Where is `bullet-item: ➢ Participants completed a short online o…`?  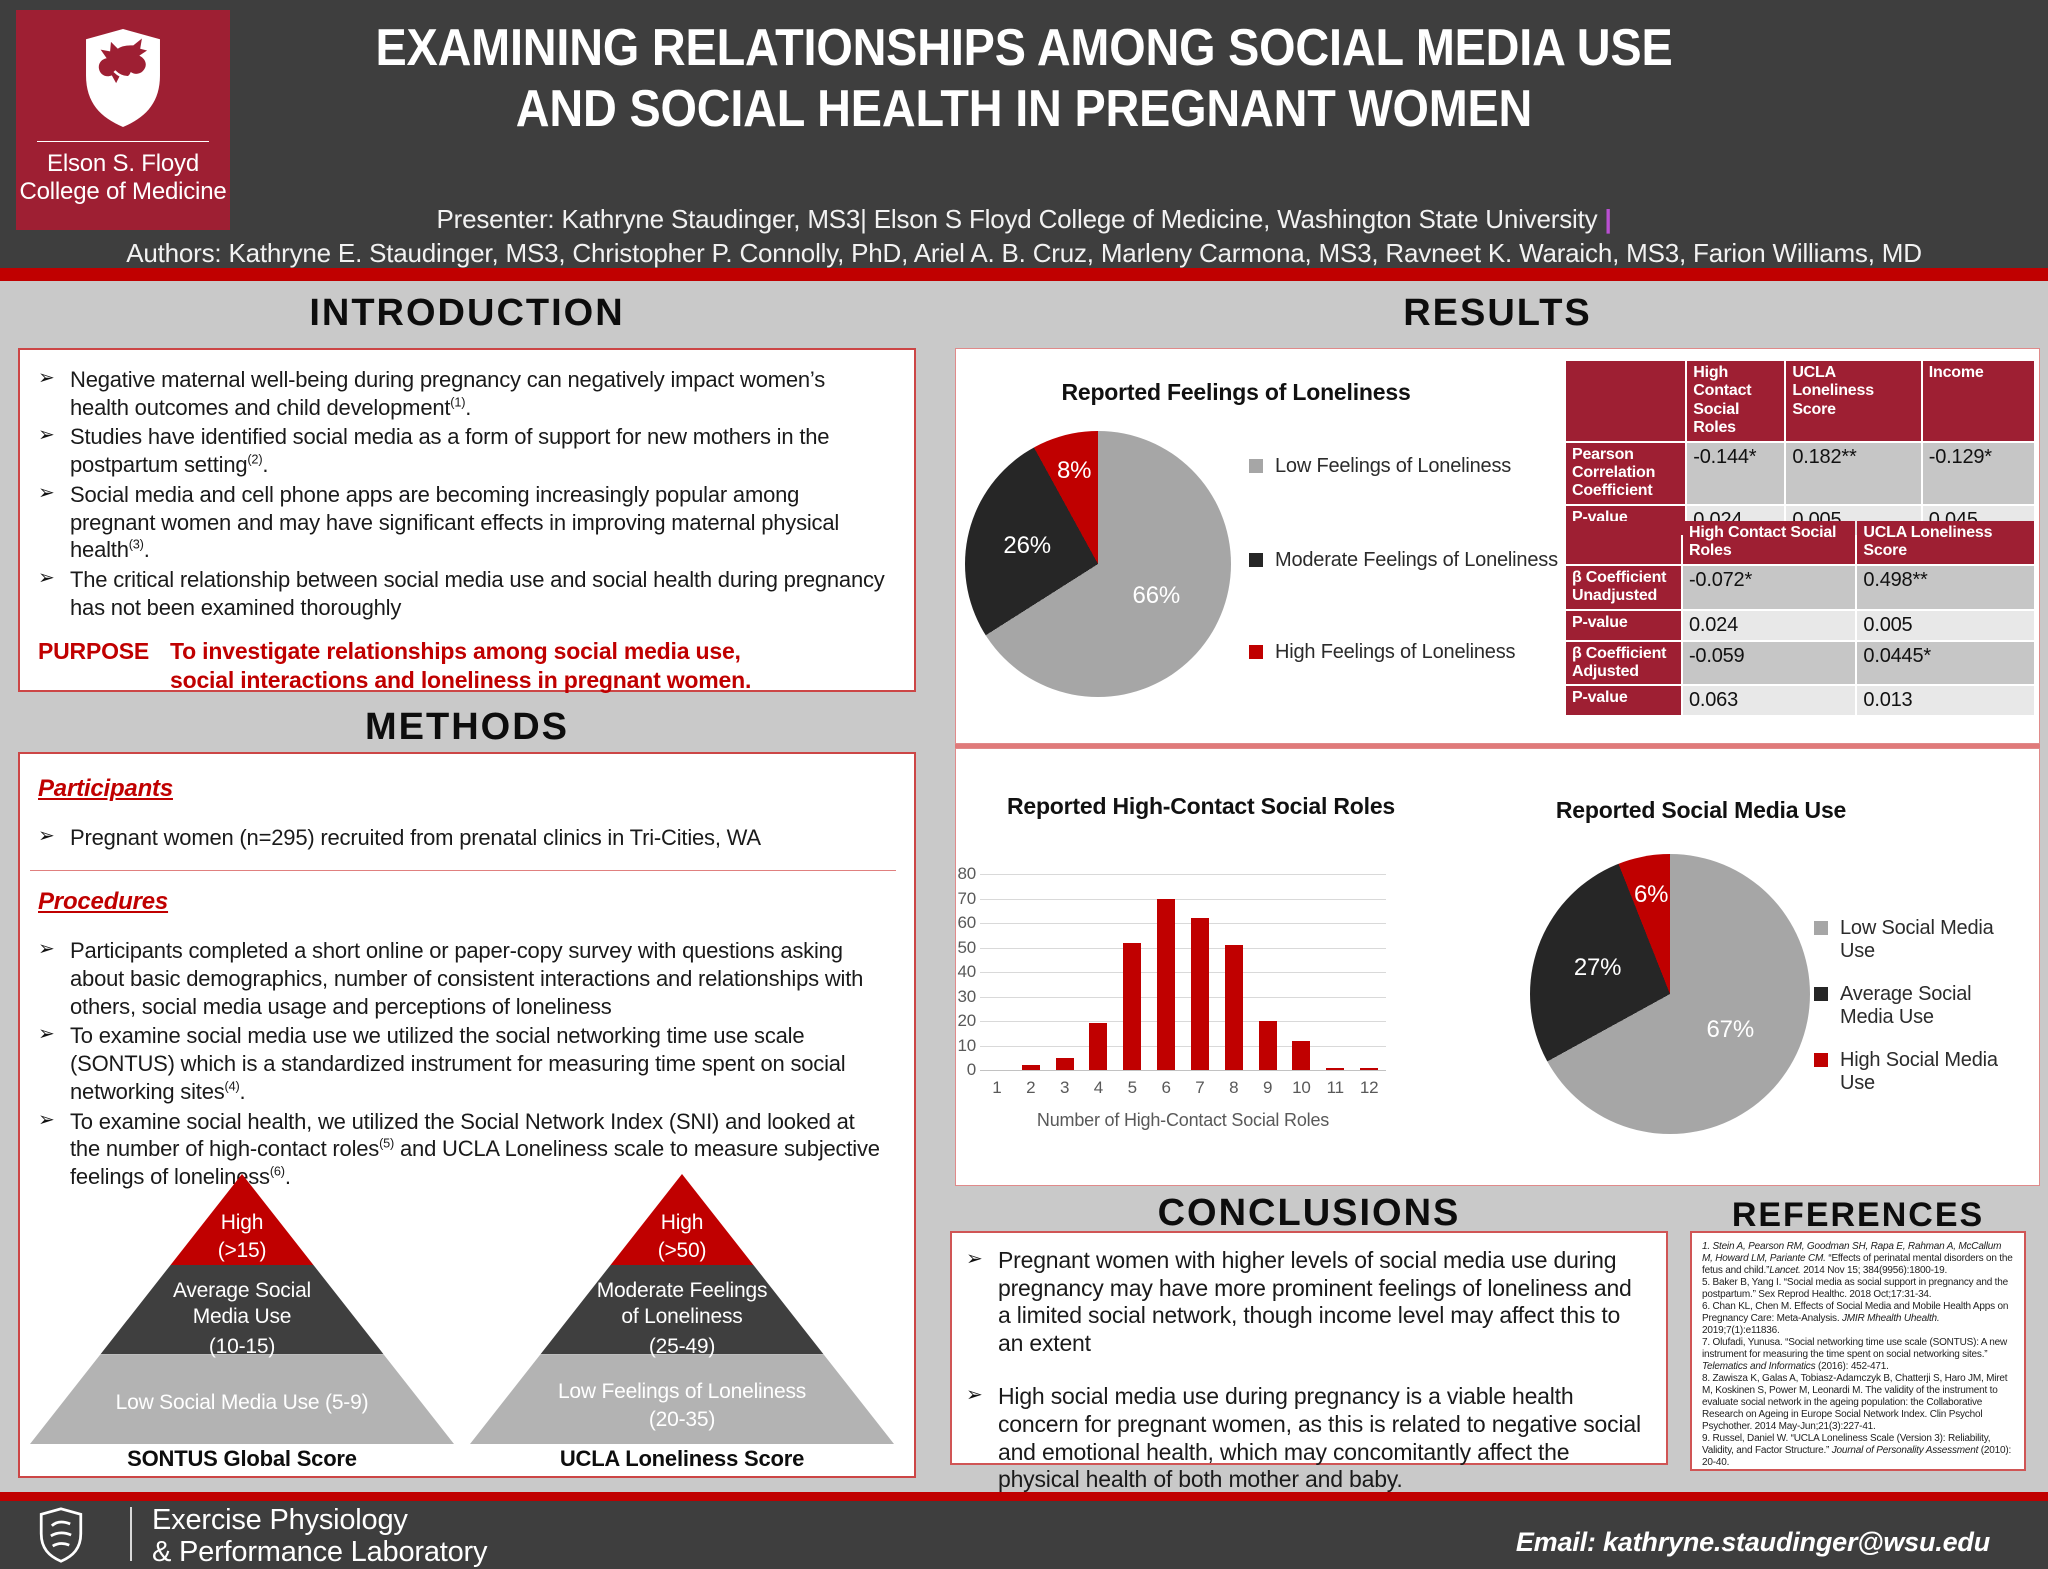 bullet-item: ➢ Participants completed a short online o… is located at coordinates (463, 978).